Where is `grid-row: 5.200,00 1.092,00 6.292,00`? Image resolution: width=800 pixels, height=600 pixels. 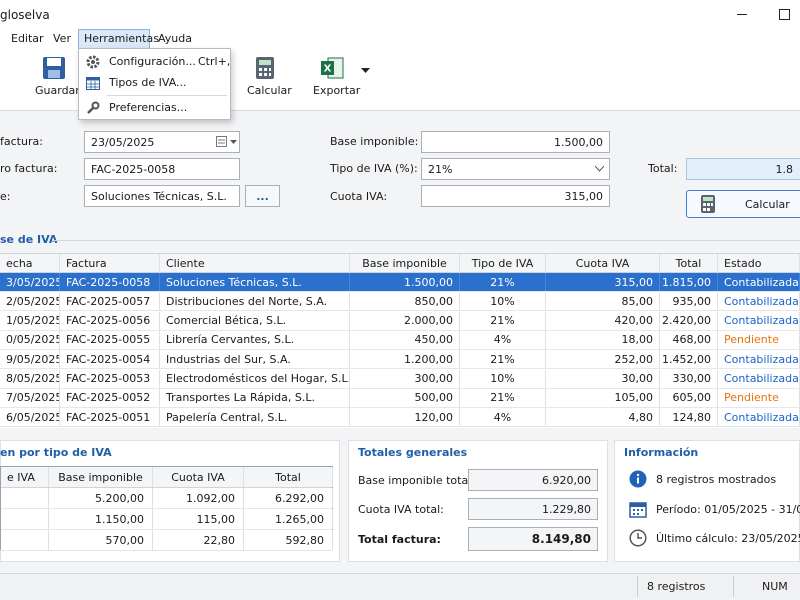
grid-row: 5.200,00 1.092,00 6.292,00 is located at coordinates (167, 498).